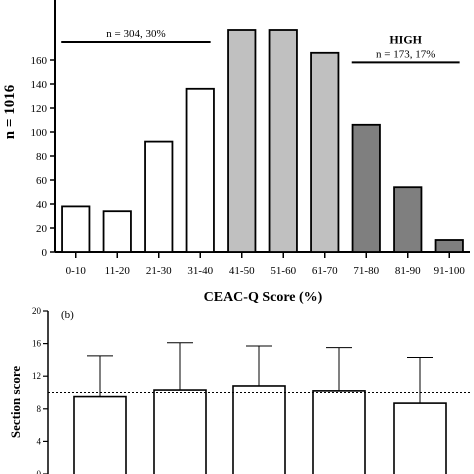 Image resolution: width=474 pixels, height=474 pixels. Describe the element at coordinates (10, 111) in the screenshot. I see `panel-a-y-axis-title: n = 1016` at that location.